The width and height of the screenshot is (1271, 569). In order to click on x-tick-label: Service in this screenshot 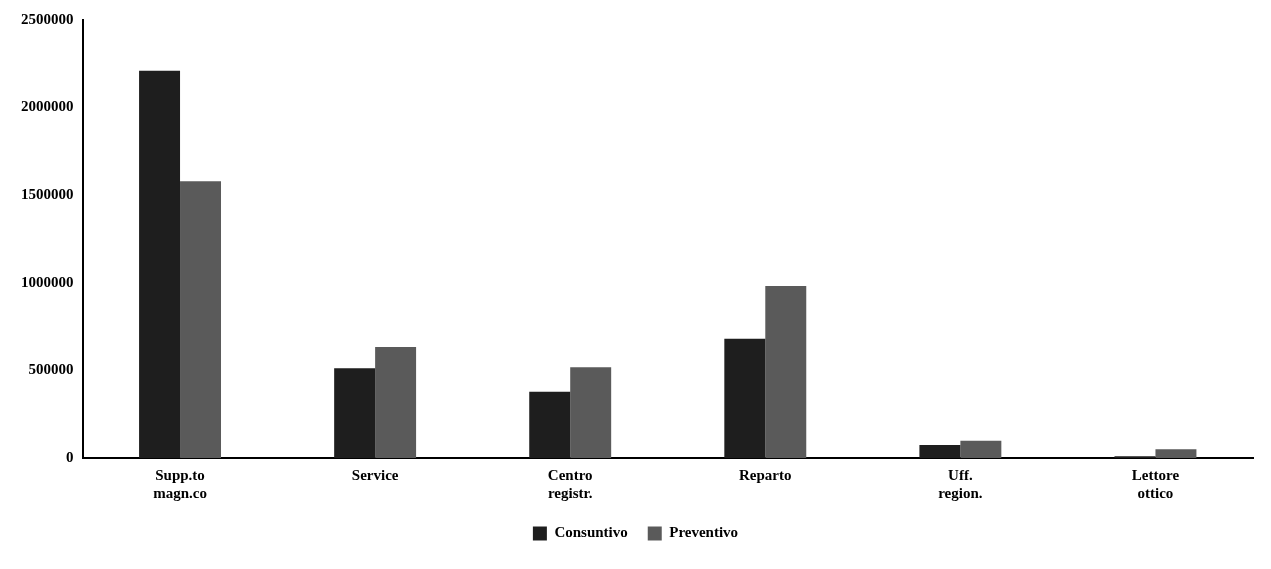, I will do `click(375, 474)`.